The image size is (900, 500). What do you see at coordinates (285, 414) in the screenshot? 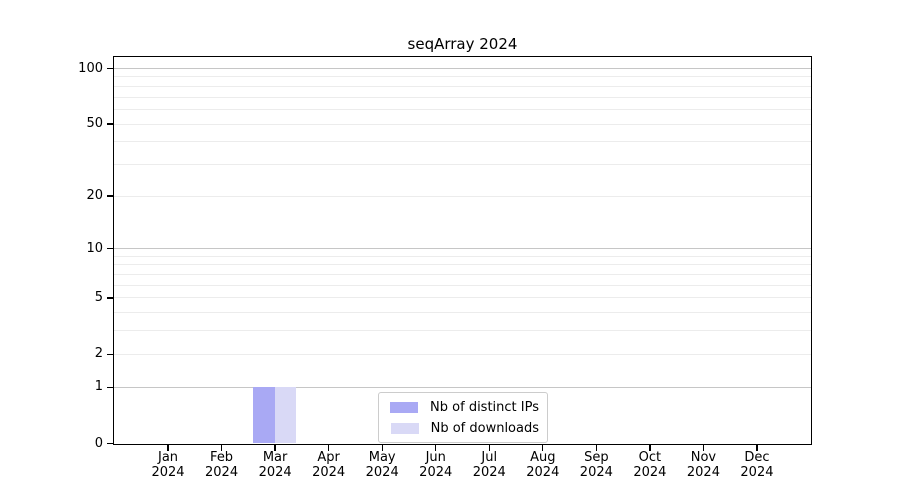
I see `bar-downloads` at bounding box center [285, 414].